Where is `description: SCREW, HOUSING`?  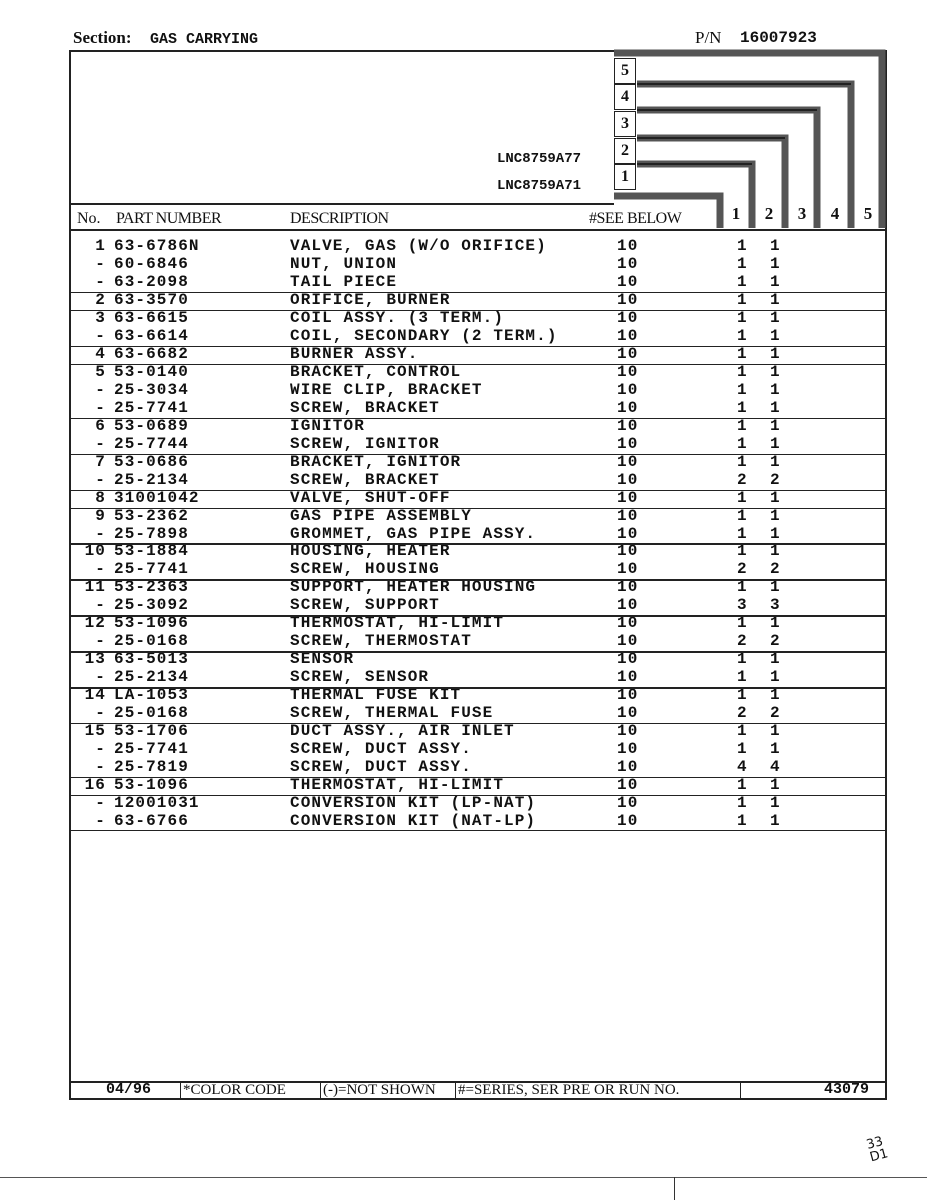
description: SCREW, HOUSING is located at coordinates (365, 569).